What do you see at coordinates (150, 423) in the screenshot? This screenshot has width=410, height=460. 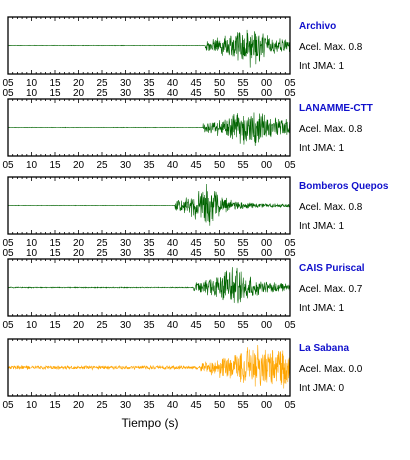 I see `x-axis-title: Tiempo (s)` at bounding box center [150, 423].